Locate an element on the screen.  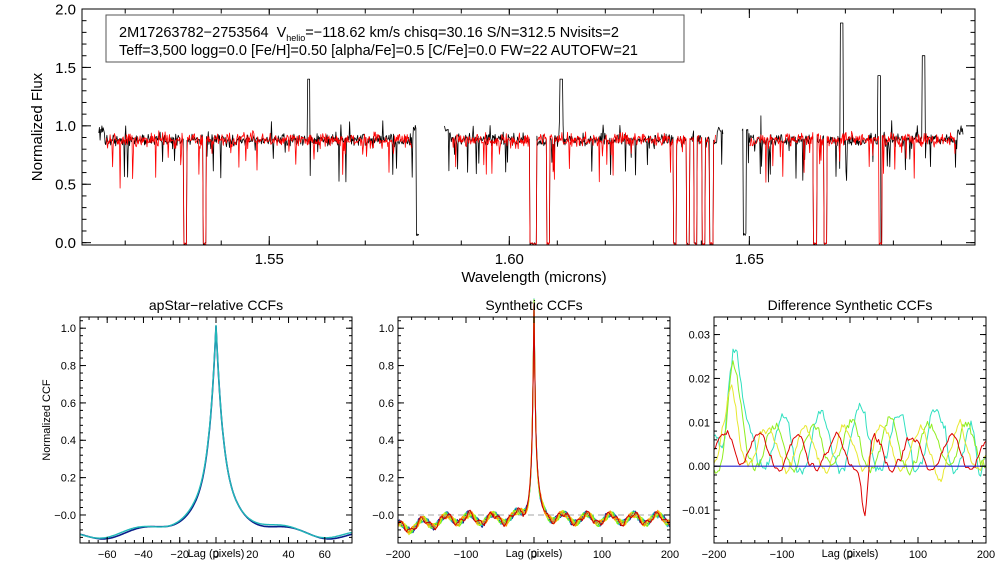
apstar-ccf-series-group is located at coordinates (216, 432).